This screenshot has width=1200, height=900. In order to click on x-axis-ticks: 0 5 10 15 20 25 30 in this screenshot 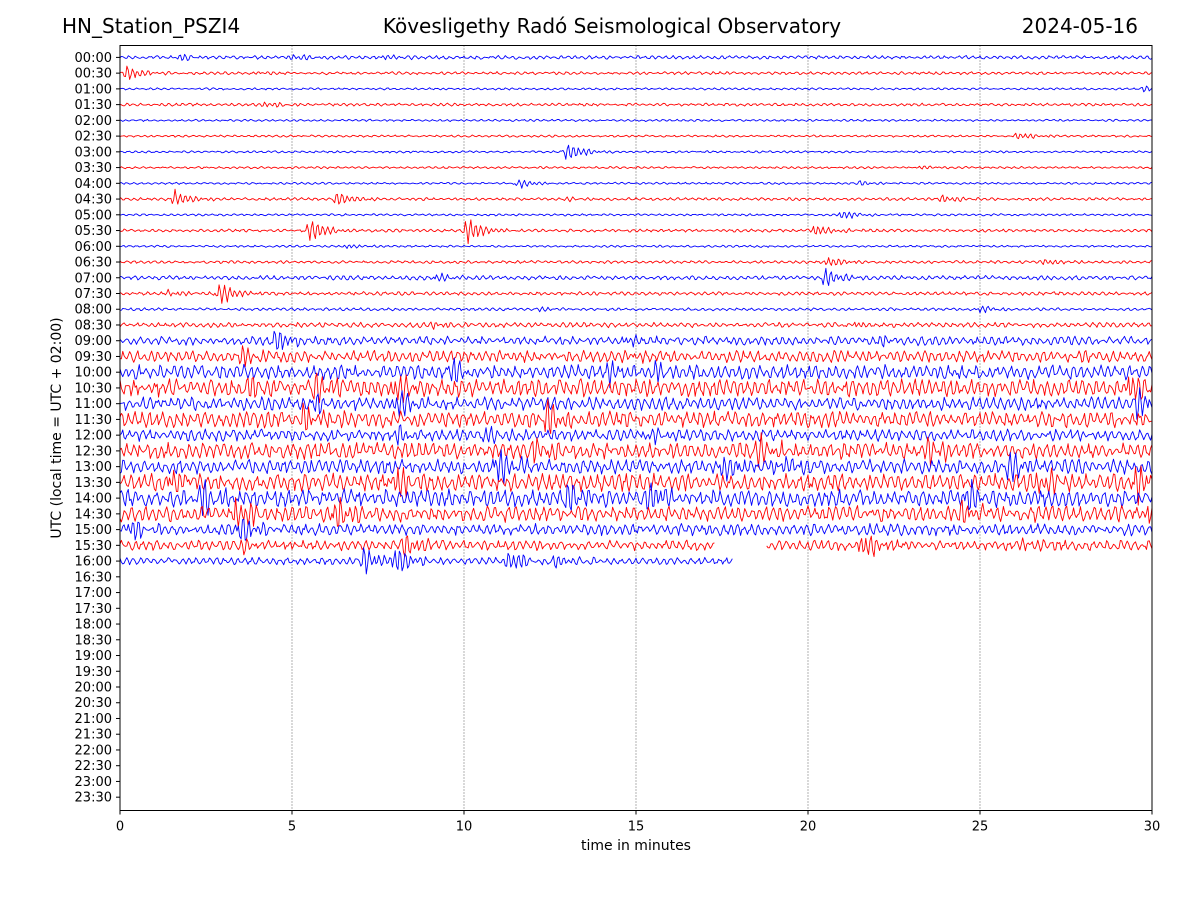, I will do `click(638, 822)`.